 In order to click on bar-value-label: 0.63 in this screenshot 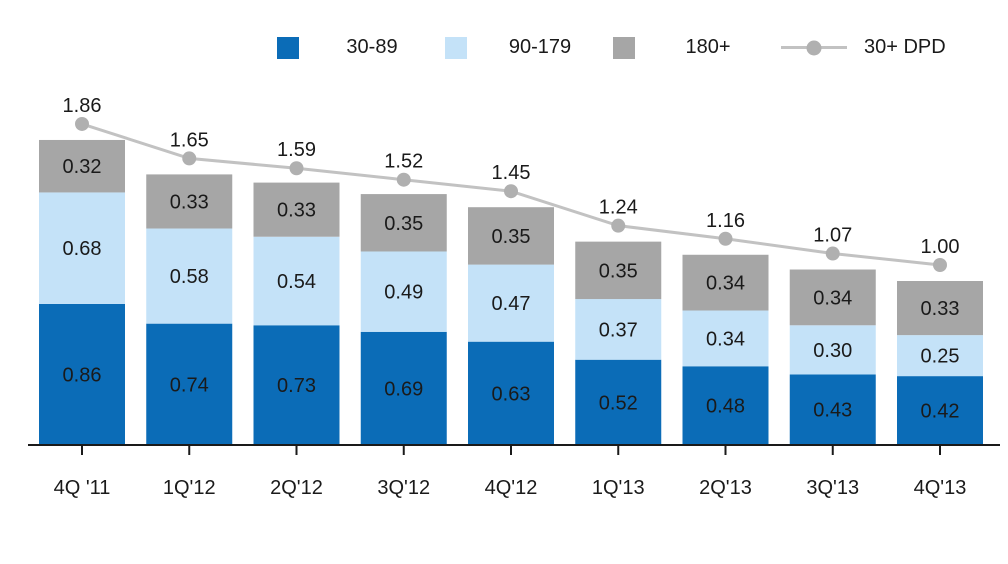, I will do `click(511, 394)`.